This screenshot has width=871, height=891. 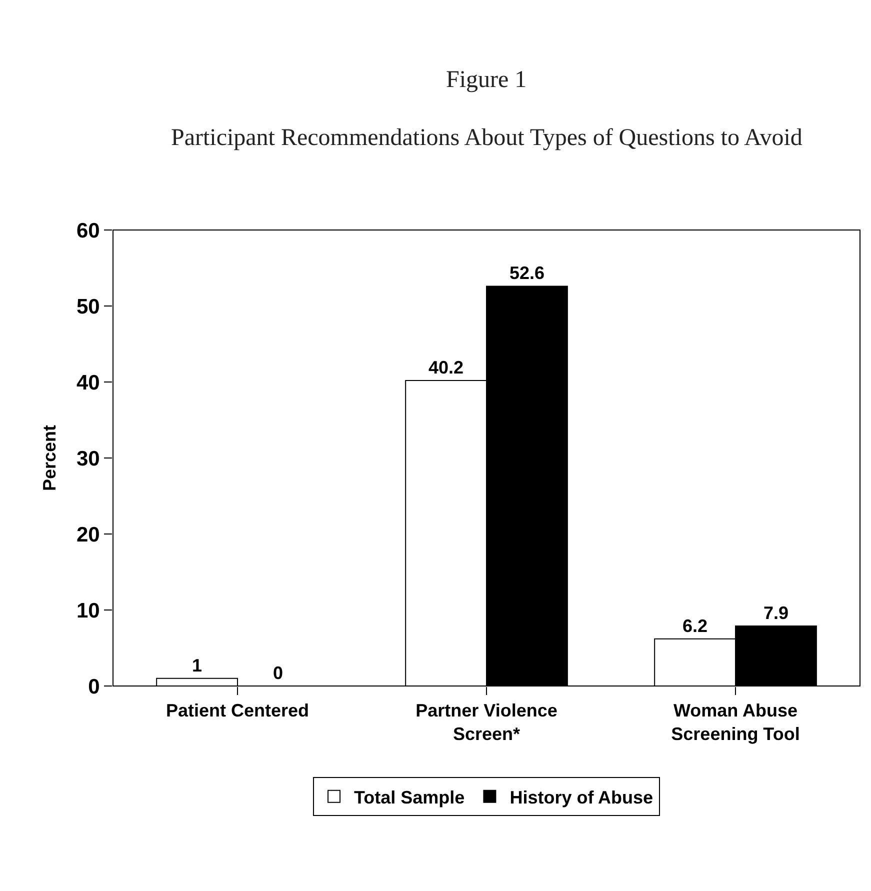 What do you see at coordinates (775, 612) in the screenshot?
I see `data-label: 7.9` at bounding box center [775, 612].